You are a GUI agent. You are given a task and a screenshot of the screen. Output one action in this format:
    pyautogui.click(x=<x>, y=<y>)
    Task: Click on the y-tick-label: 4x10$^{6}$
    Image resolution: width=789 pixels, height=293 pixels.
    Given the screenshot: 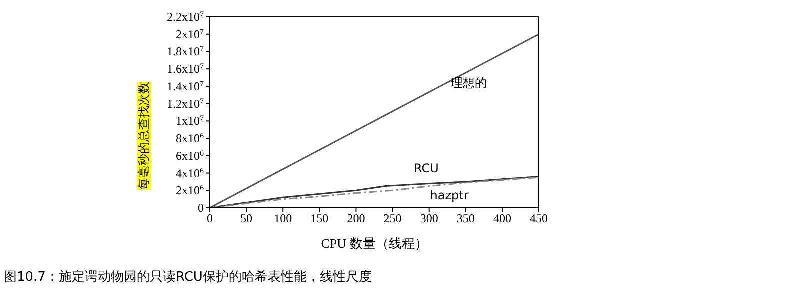 What is the action you would take?
    pyautogui.click(x=190, y=173)
    